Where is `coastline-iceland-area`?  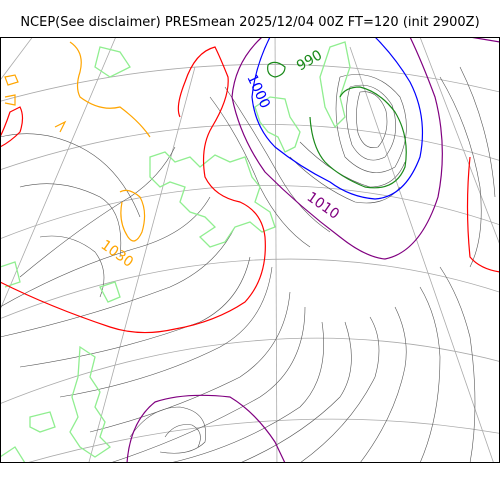
coastline-iceland-area is located at coordinates (90, 401).